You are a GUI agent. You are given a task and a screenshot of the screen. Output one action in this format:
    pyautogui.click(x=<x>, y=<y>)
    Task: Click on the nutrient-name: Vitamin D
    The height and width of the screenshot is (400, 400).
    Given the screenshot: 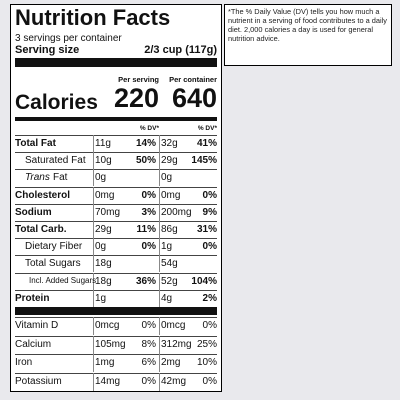 What is the action you would take?
    pyautogui.click(x=37, y=325)
    